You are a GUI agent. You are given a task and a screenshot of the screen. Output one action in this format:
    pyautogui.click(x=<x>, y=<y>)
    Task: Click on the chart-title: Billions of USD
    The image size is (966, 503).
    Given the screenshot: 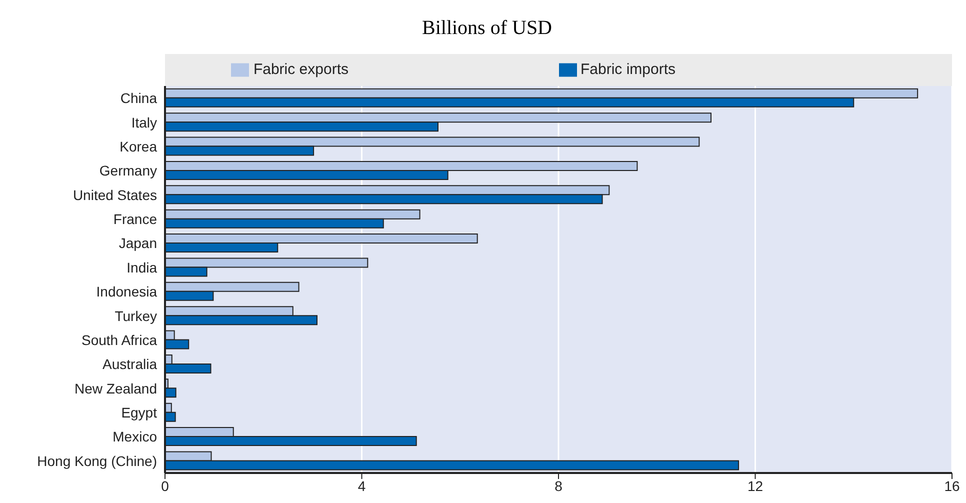 What is the action you would take?
    pyautogui.click(x=487, y=28)
    